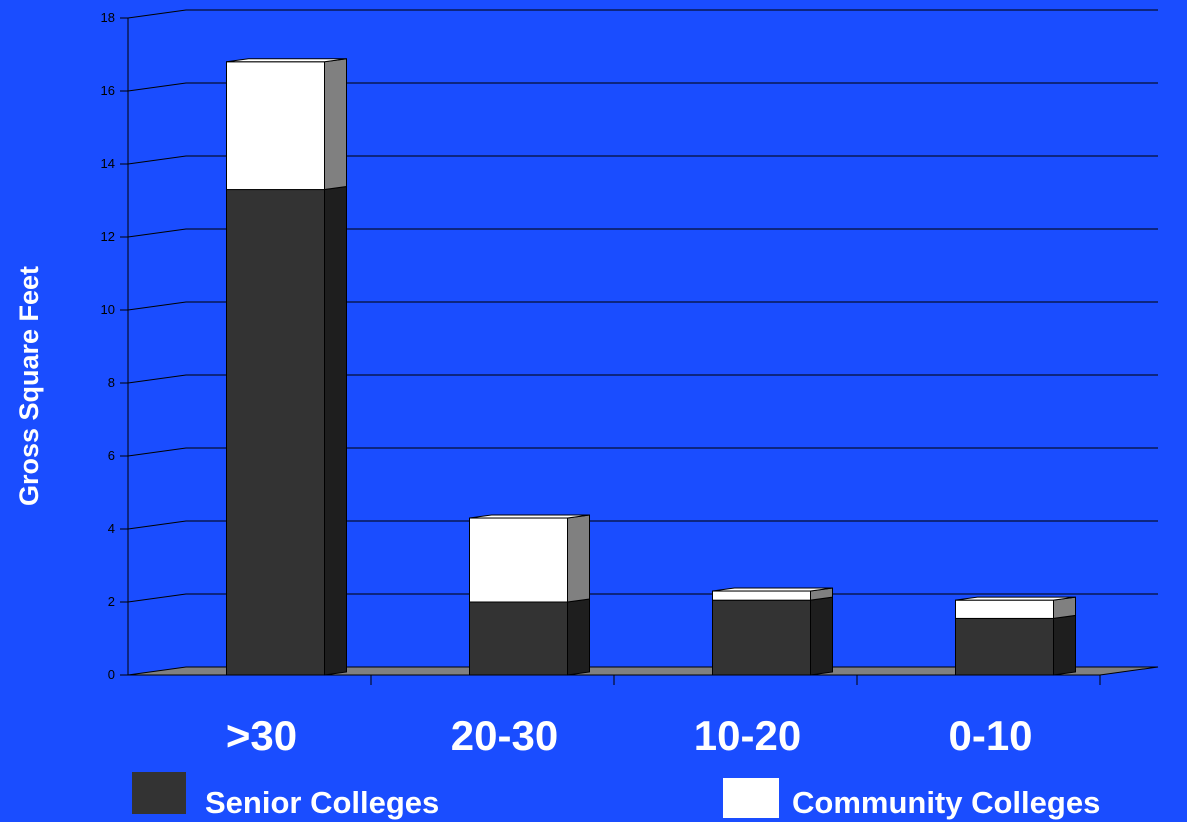  What do you see at coordinates (108, 17) in the screenshot?
I see `y-tick-label: 18` at bounding box center [108, 17].